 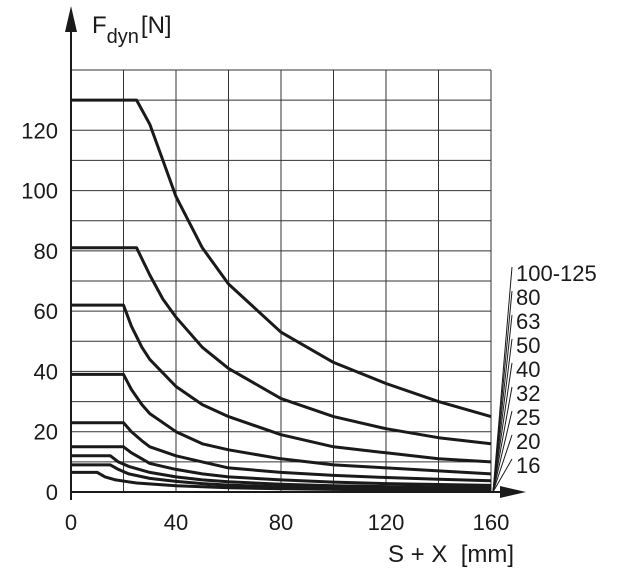 What do you see at coordinates (39, 191) in the screenshot?
I see `y-tick-label: 100` at bounding box center [39, 191].